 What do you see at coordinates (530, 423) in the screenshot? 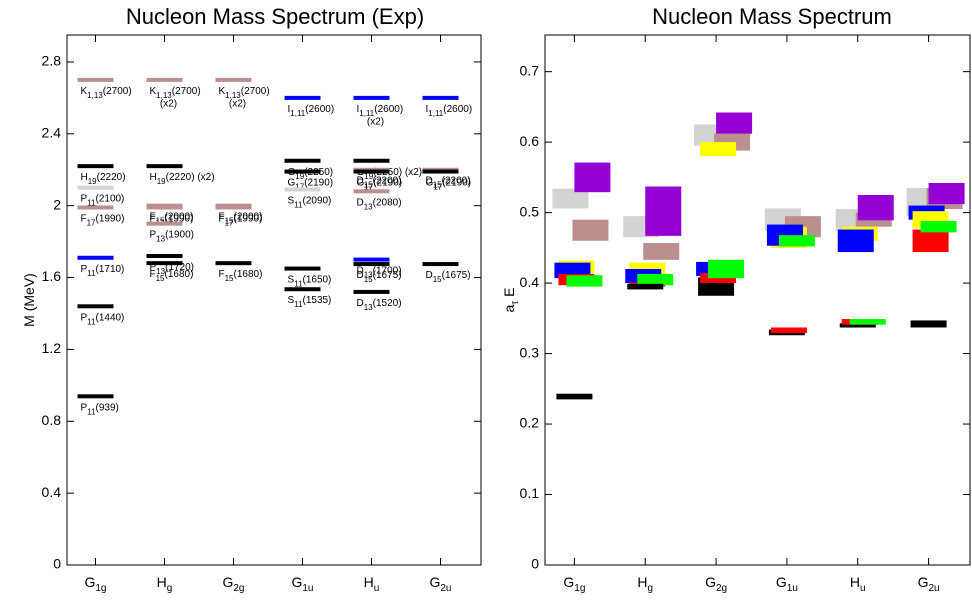
I see `y-tick-label: 0.2` at bounding box center [530, 423].